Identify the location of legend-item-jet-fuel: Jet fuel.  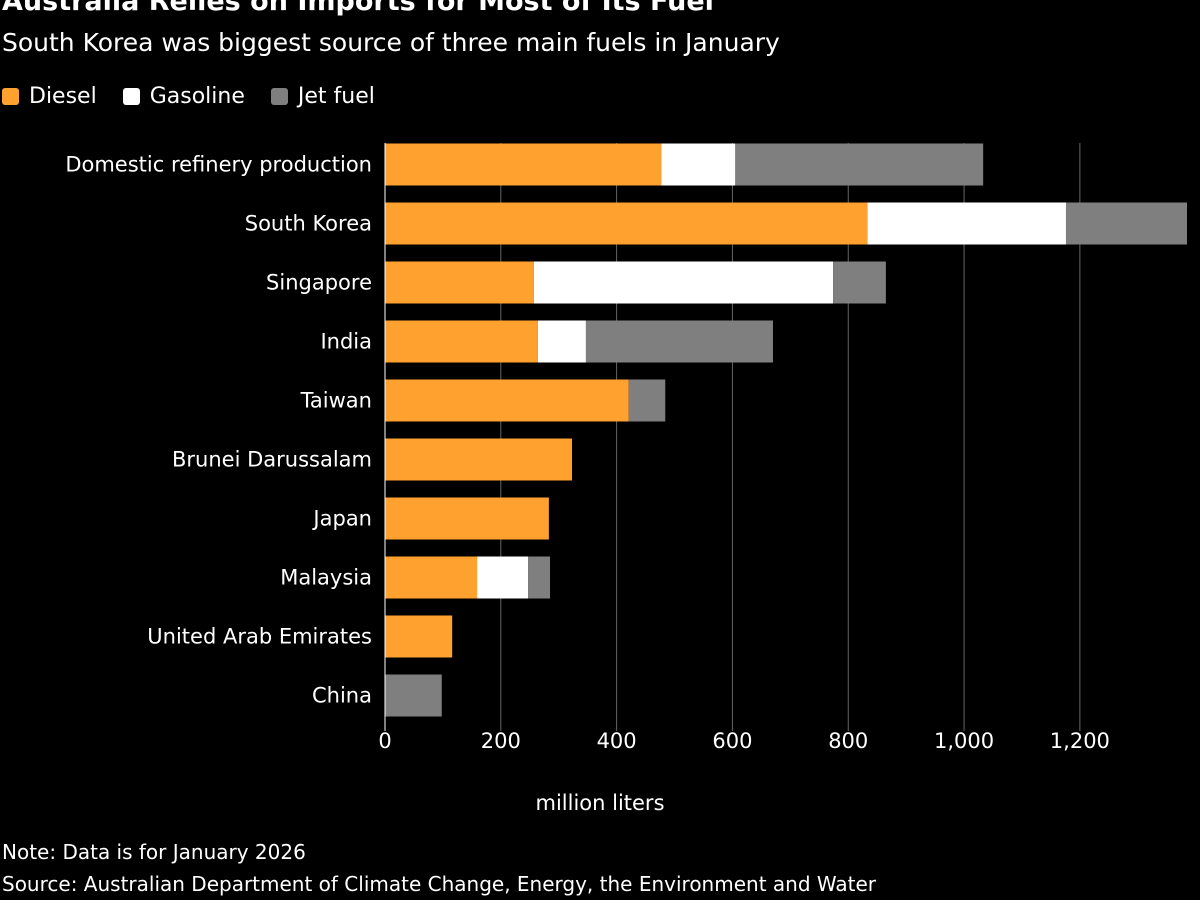
(322, 96).